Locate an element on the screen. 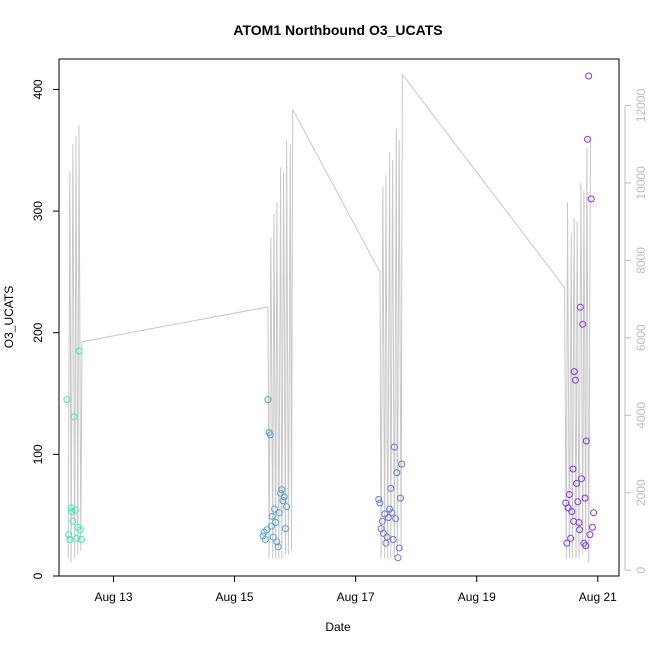 This screenshot has height=650, width=650. x-tick-label: Aug 21 is located at coordinates (598, 597).